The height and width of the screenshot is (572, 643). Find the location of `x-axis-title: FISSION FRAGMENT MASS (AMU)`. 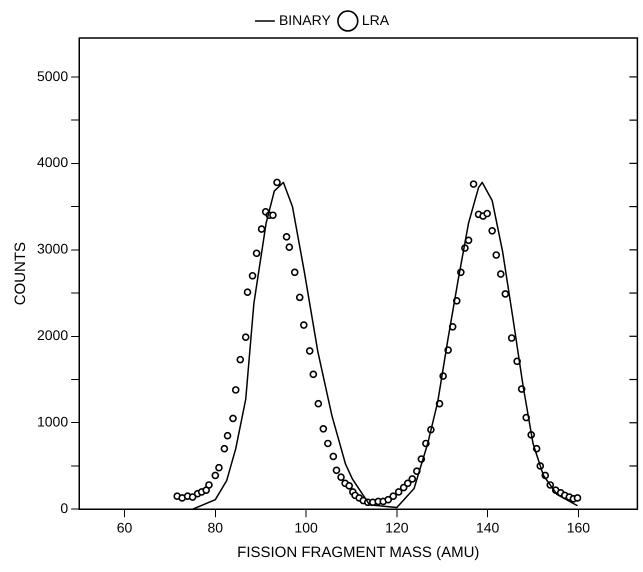

x-axis-title: FISSION FRAGMENT MASS (AMU) is located at coordinates (358, 553).